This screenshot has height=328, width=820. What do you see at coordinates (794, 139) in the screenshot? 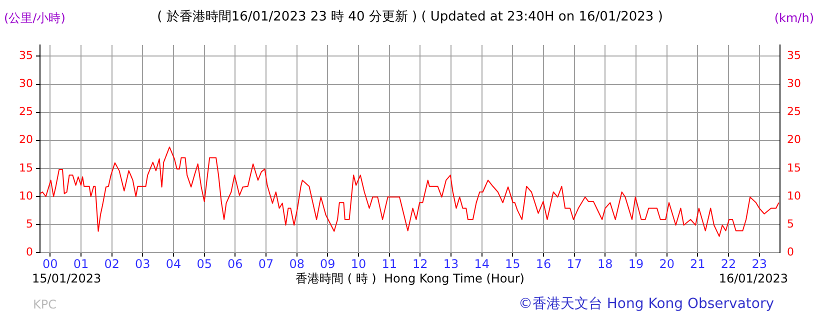
I see `y2-tick-label: 20` at bounding box center [794, 139].